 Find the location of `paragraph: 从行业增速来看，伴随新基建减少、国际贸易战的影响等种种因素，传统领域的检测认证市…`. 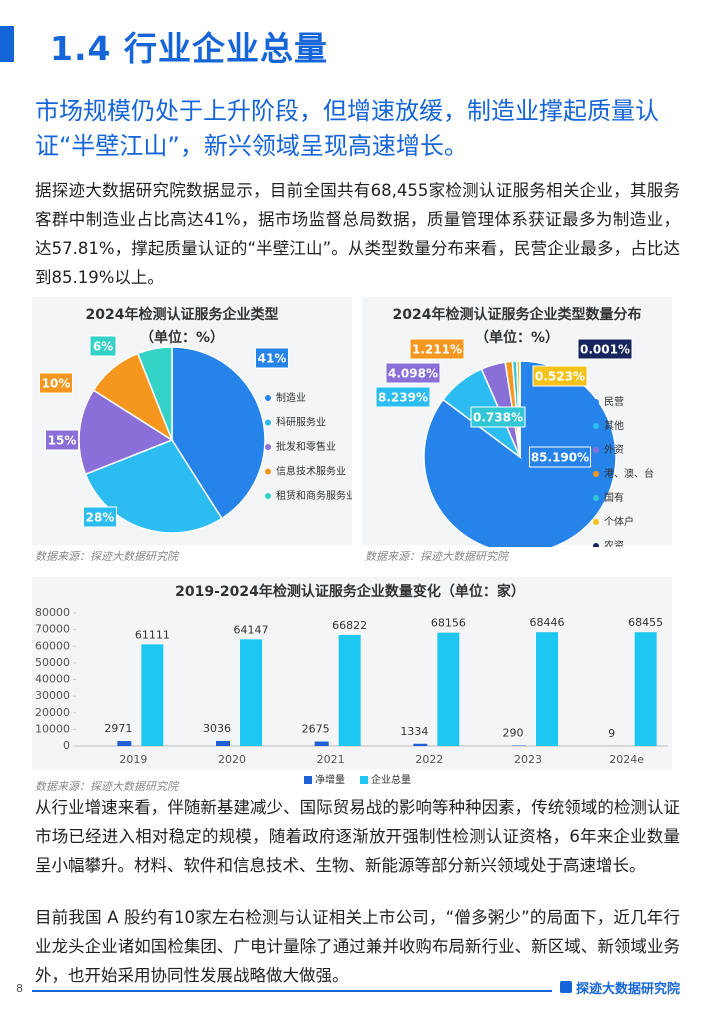

paragraph: 从行业增速来看，伴随新基建减少、国际贸易战的影响等种种因素，传统领域的检测认证市… is located at coordinates (357, 836).